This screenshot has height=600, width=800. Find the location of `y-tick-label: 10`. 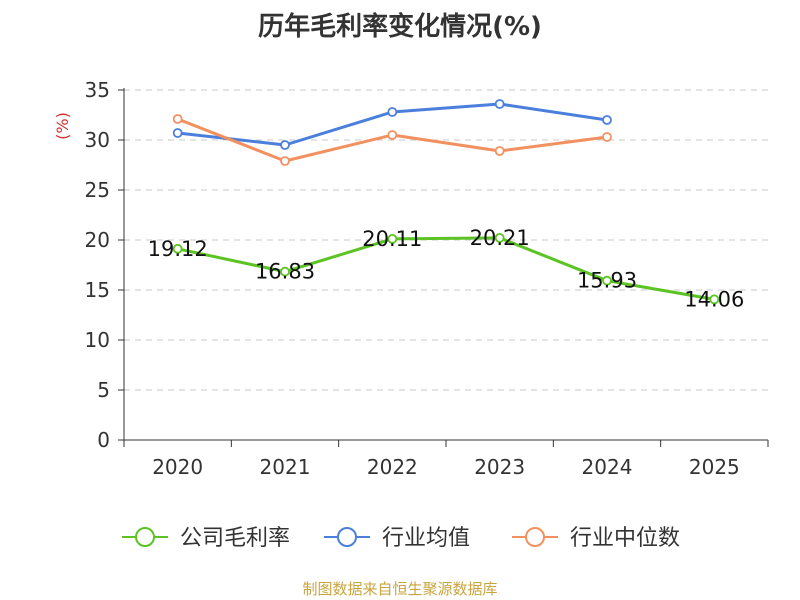

y-tick-label: 10 is located at coordinates (97, 340).